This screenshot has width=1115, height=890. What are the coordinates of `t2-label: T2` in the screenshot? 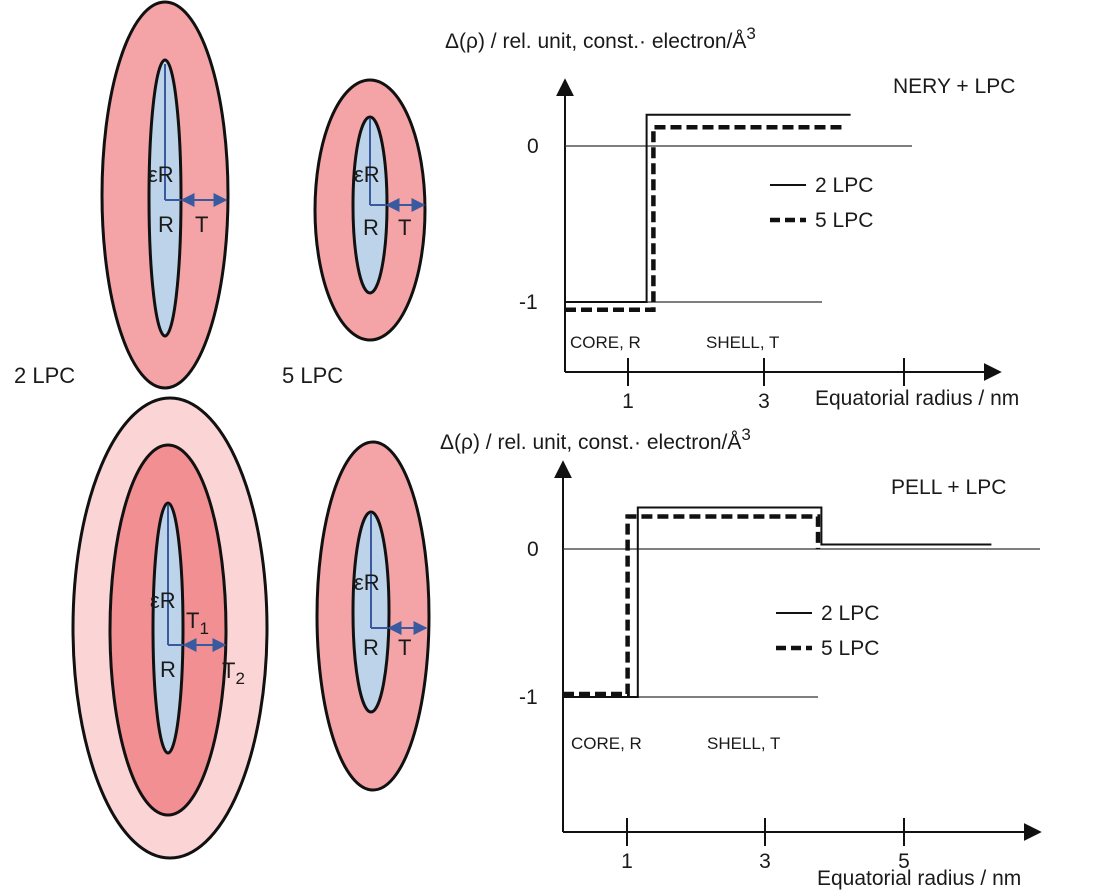 It's located at (233, 673).